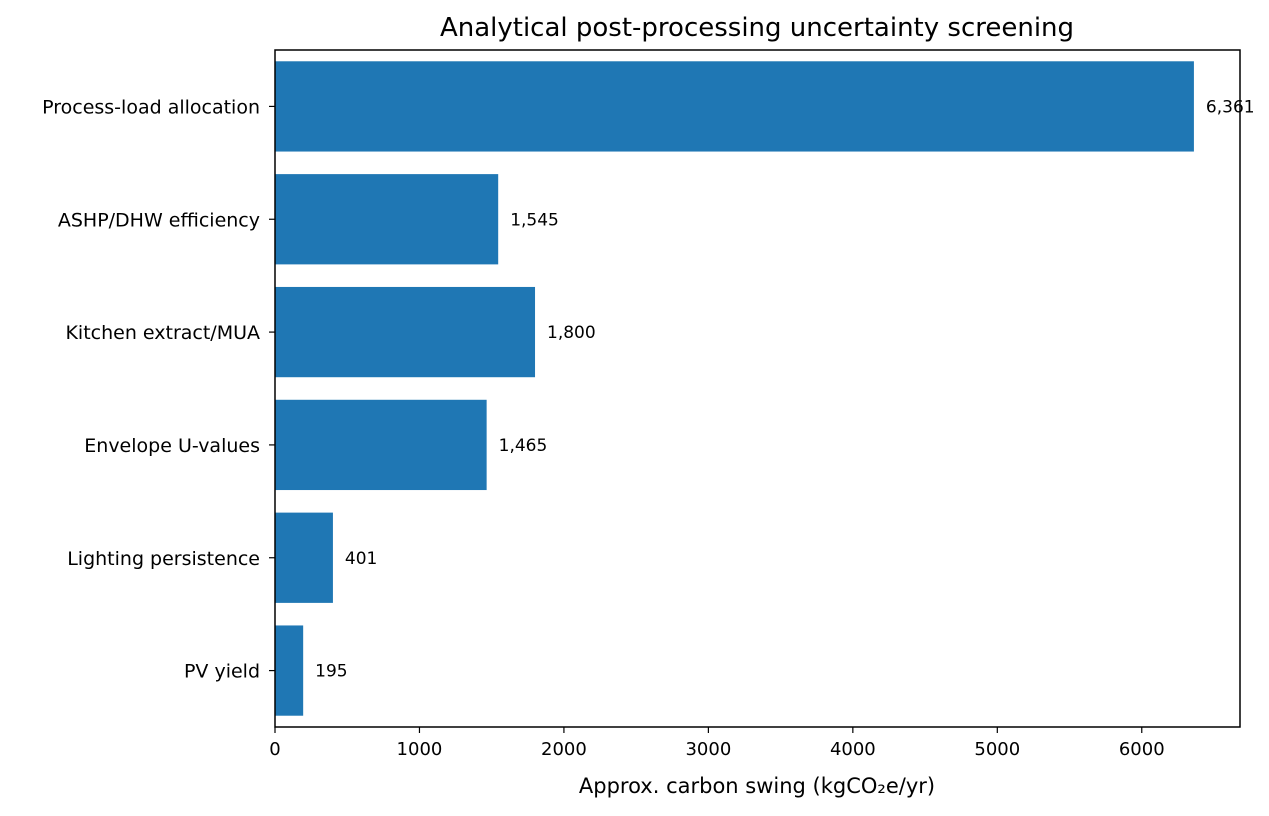  Describe the element at coordinates (564, 749) in the screenshot. I see `x-tick-label: 2000` at that location.